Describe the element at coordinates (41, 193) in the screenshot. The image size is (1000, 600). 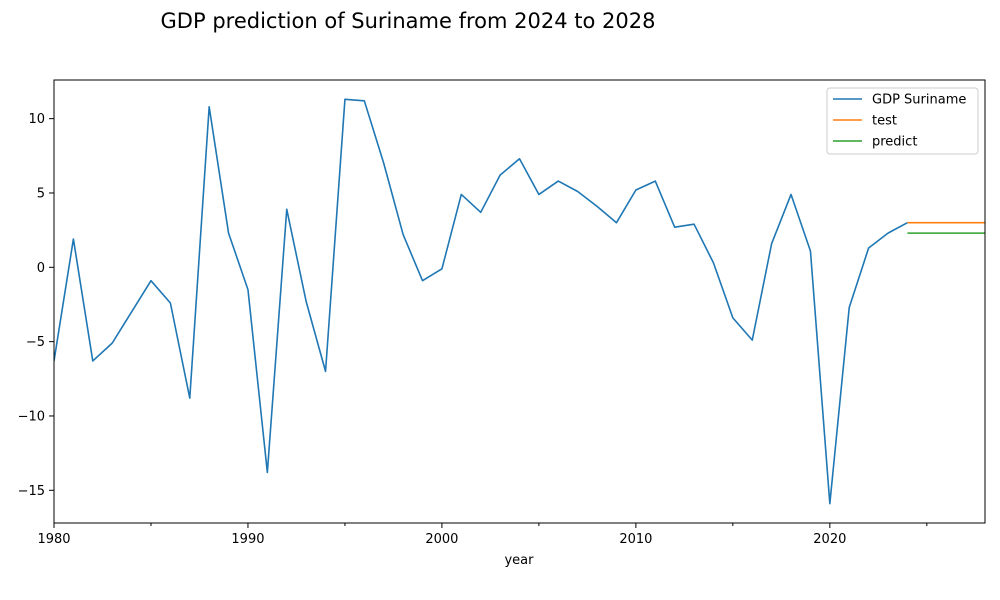
I see `y-tick-label-5: 5` at that location.